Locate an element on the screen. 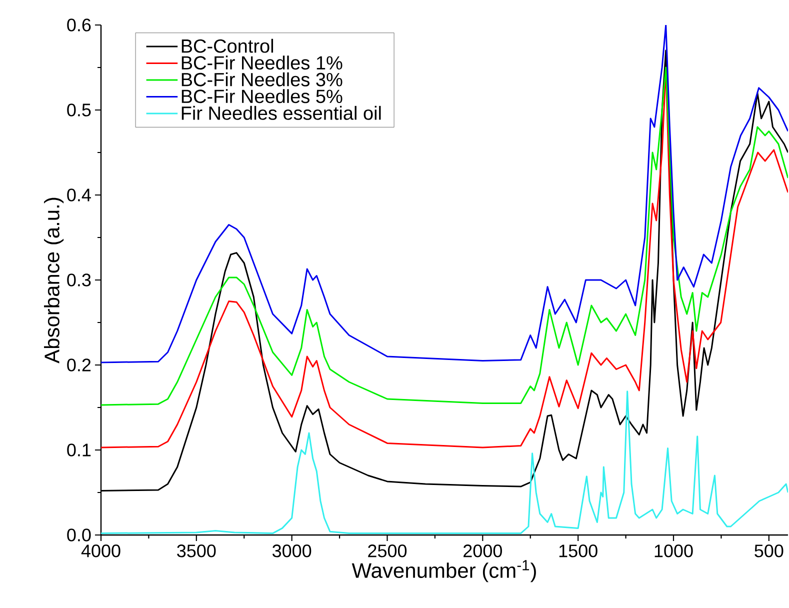  x-tick-label: 4000 is located at coordinates (100, 551).